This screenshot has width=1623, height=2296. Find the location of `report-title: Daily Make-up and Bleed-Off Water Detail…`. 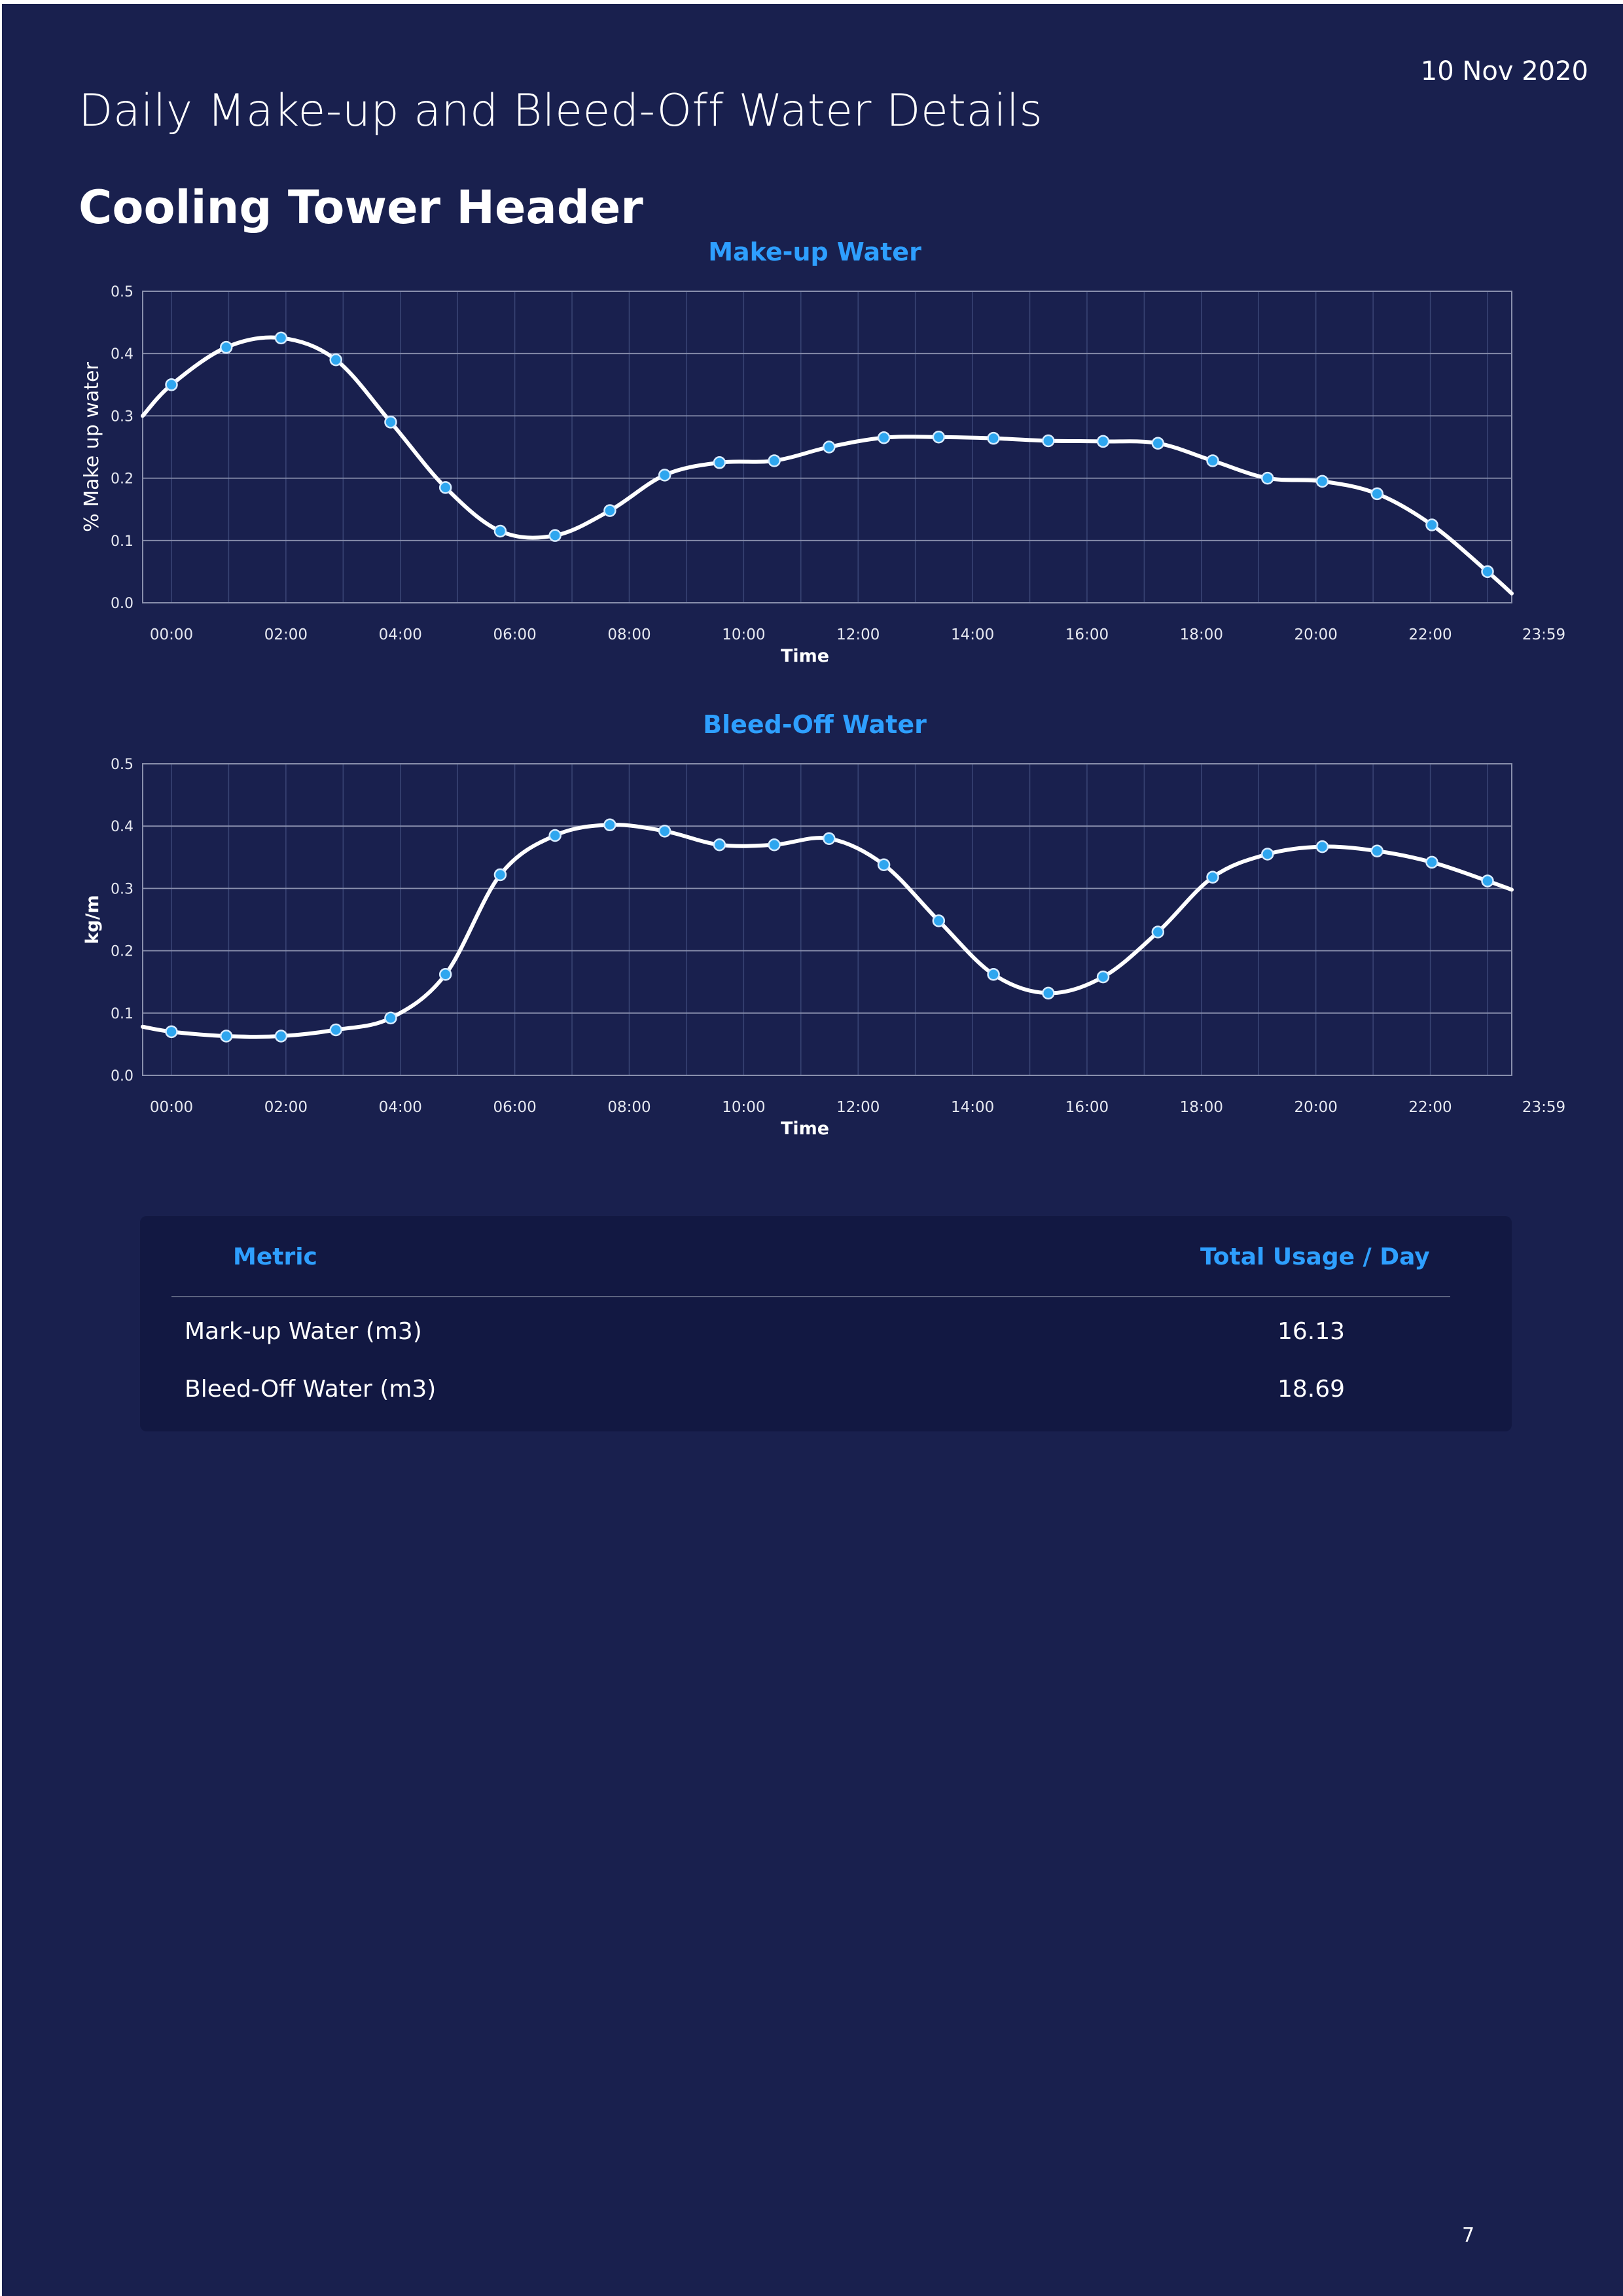

report-title: Daily Make-up and Bleed-Off Water Detail… is located at coordinates (561, 111).